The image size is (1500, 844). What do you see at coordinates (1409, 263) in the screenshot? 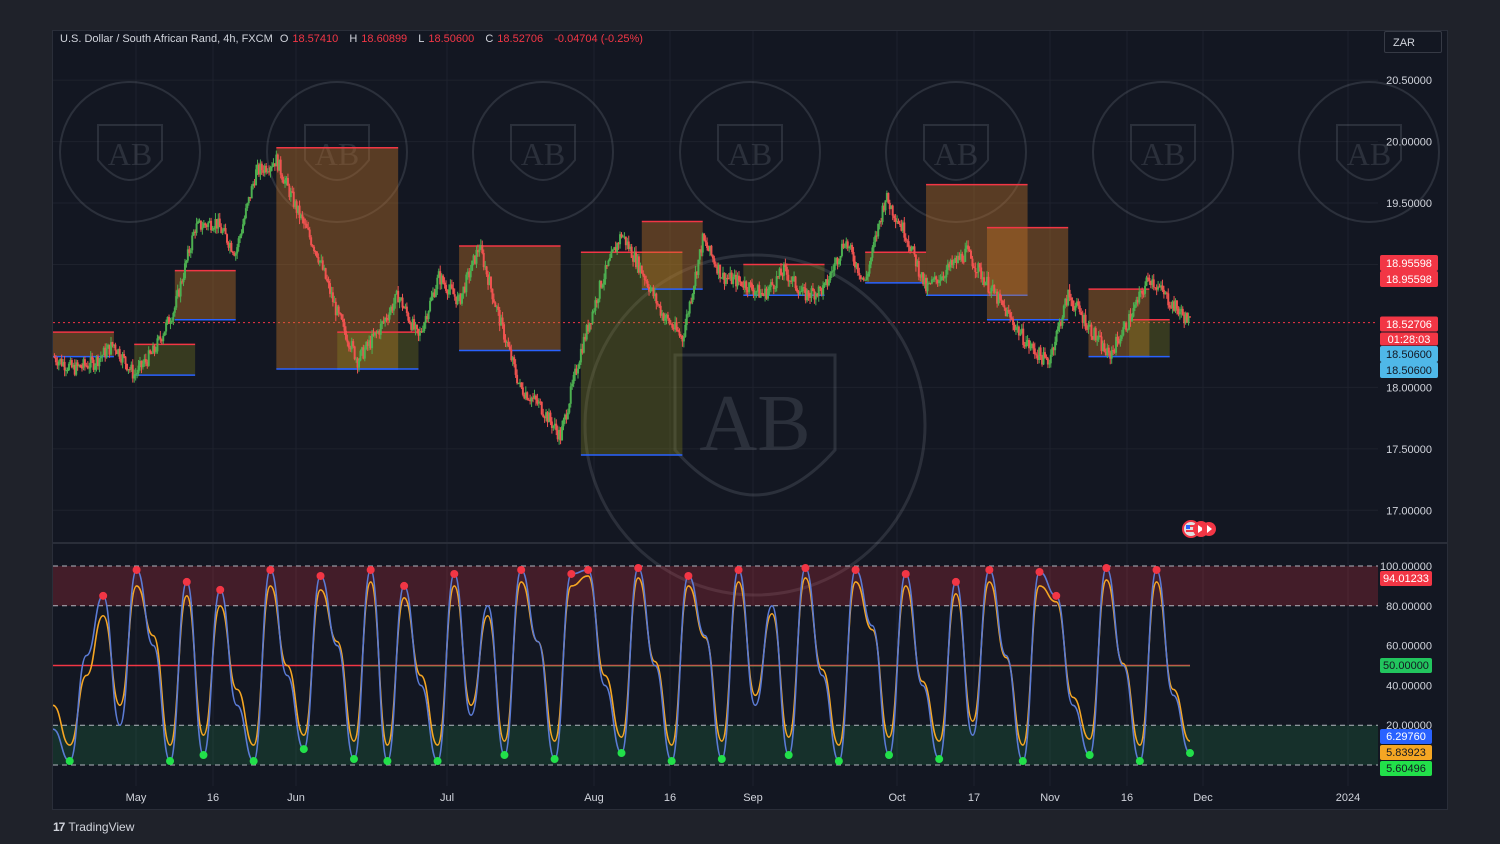
I see `price-tag-box` at bounding box center [1409, 263].